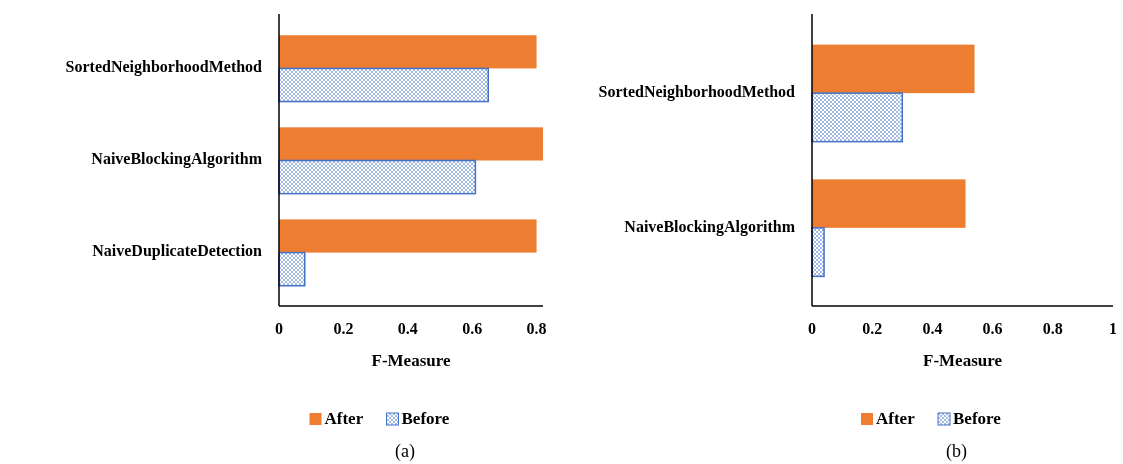 The width and height of the screenshot is (1123, 464). I want to click on text: (a), so click(405, 451).